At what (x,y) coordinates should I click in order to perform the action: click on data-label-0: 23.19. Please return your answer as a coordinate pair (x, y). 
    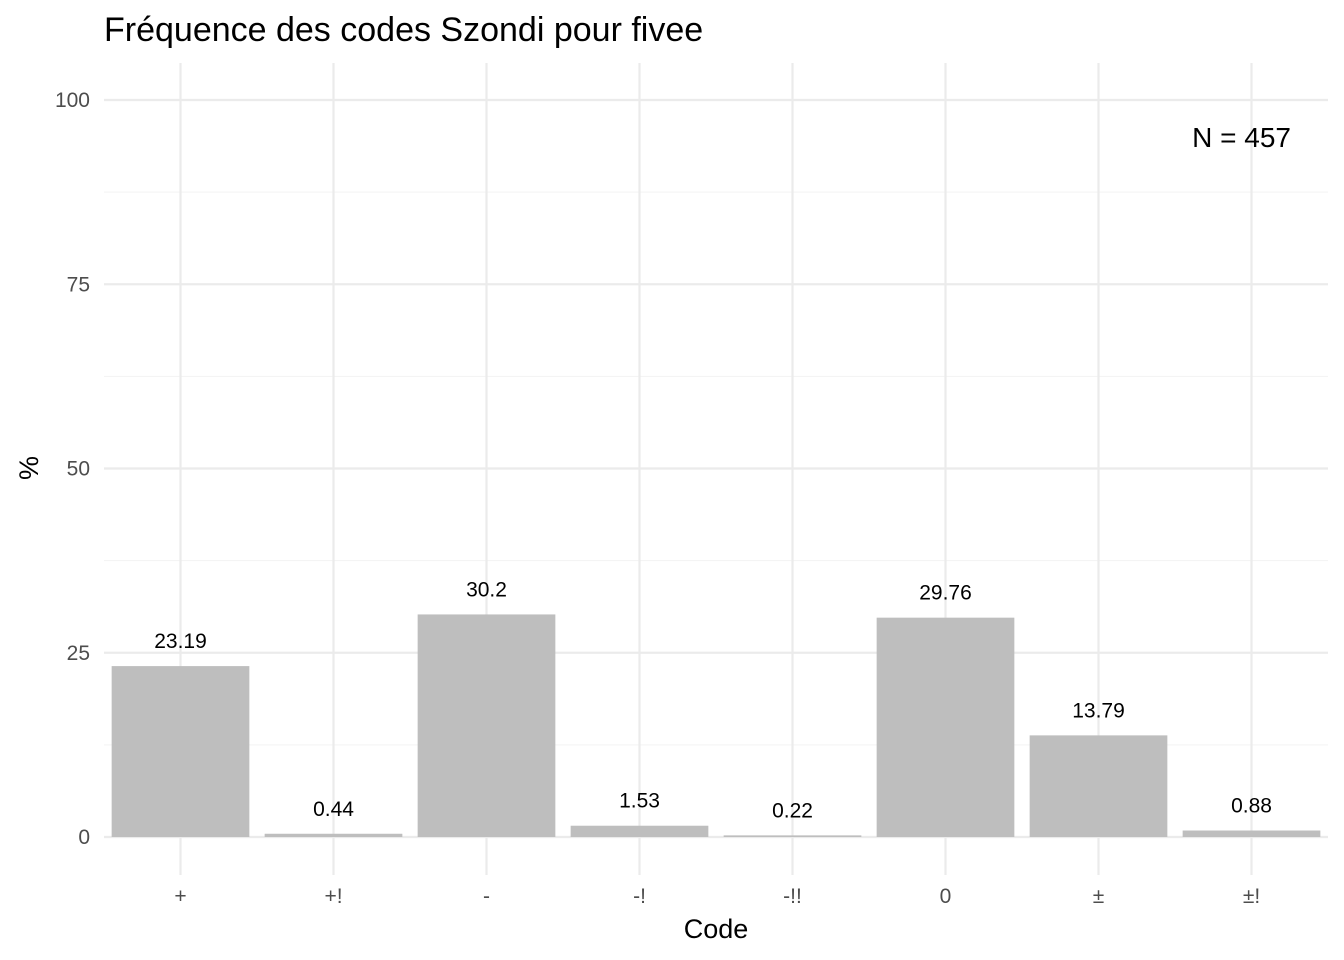
    Looking at the image, I should click on (180, 641).